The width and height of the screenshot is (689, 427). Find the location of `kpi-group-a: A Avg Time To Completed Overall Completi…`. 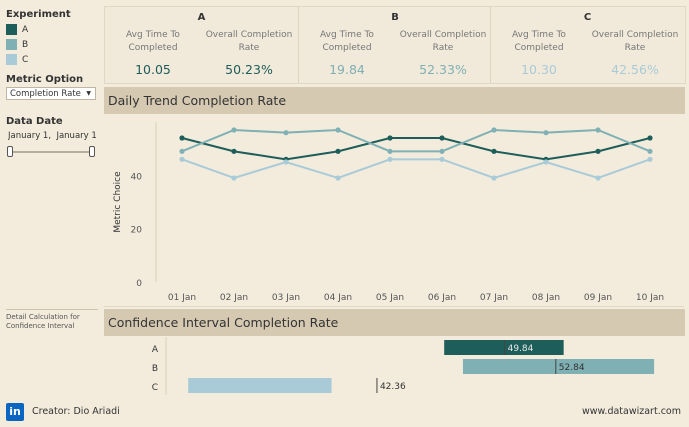

kpi-group-a: A Avg Time To Completed Overall Completi… is located at coordinates (201, 45).